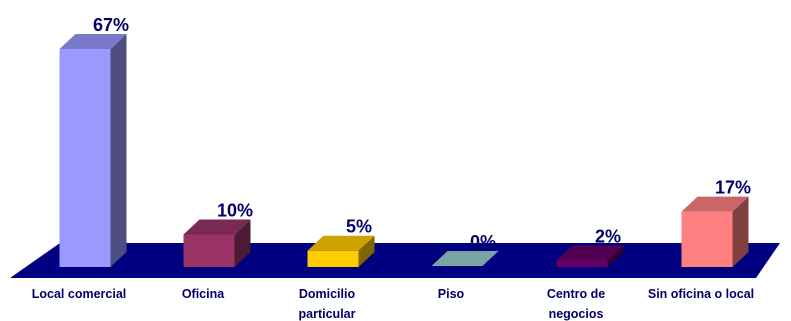 This screenshot has height=321, width=791. Describe the element at coordinates (740, 231) in the screenshot. I see `bar-side-sin-oficina-o-local` at that location.